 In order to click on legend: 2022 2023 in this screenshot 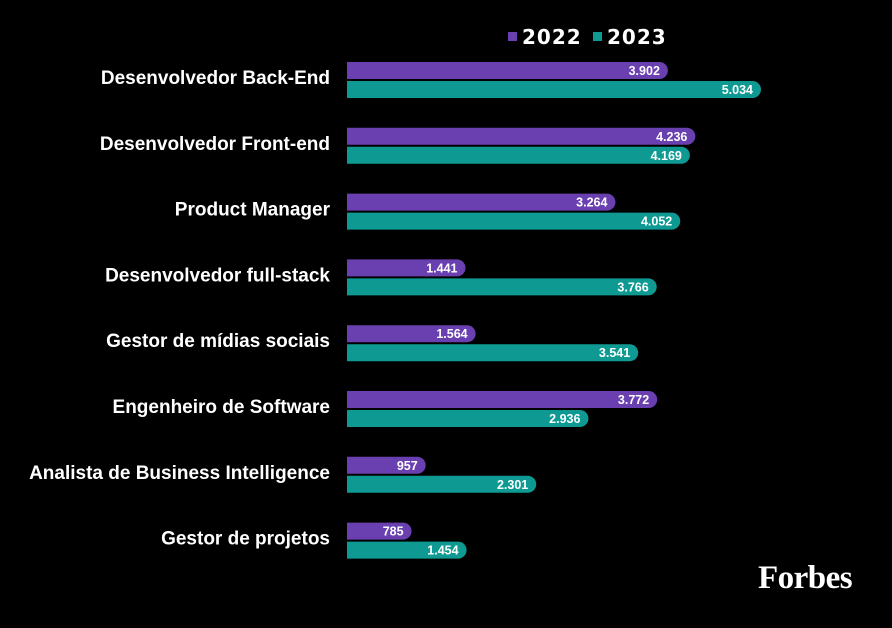, I will do `click(587, 37)`.